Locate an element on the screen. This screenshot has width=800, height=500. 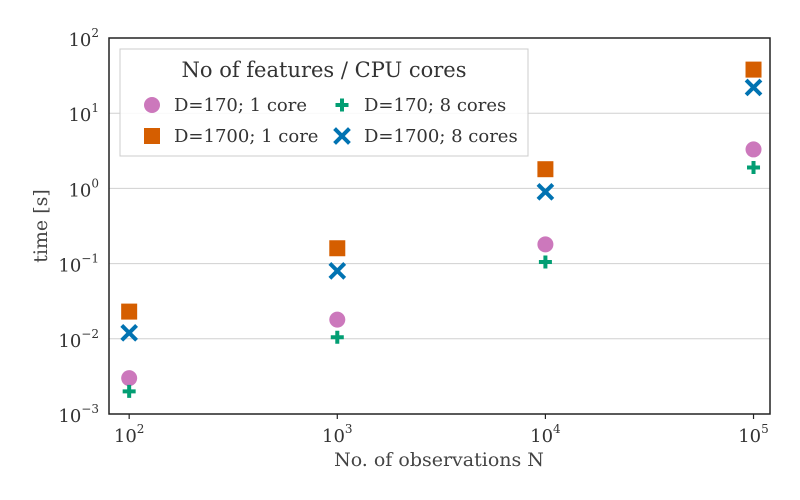
legend-item: D=1700; 8 cores is located at coordinates (425, 136).